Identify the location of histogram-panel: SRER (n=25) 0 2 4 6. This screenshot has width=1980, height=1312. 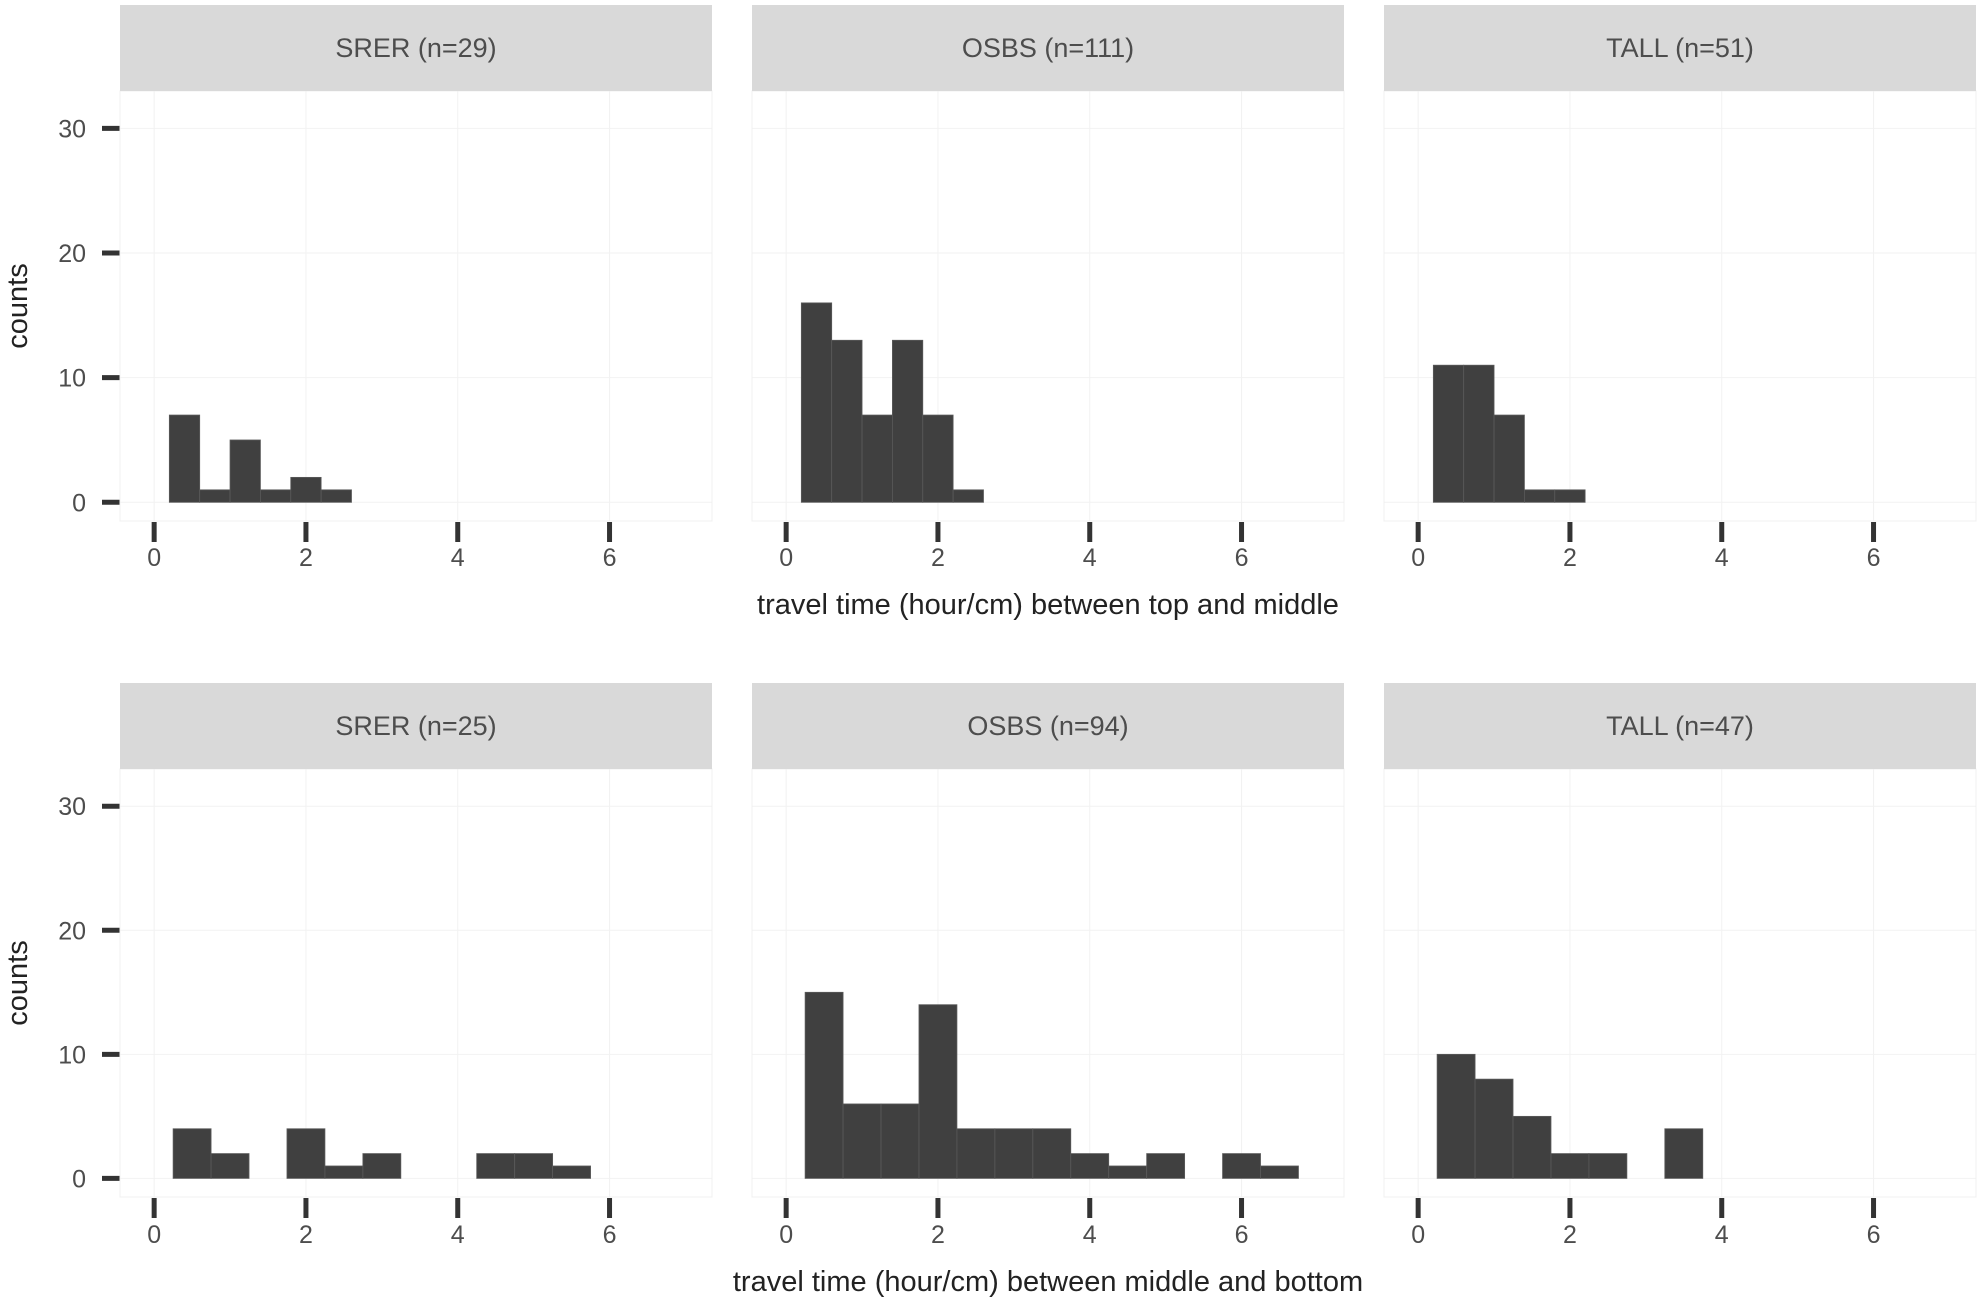
(416, 966).